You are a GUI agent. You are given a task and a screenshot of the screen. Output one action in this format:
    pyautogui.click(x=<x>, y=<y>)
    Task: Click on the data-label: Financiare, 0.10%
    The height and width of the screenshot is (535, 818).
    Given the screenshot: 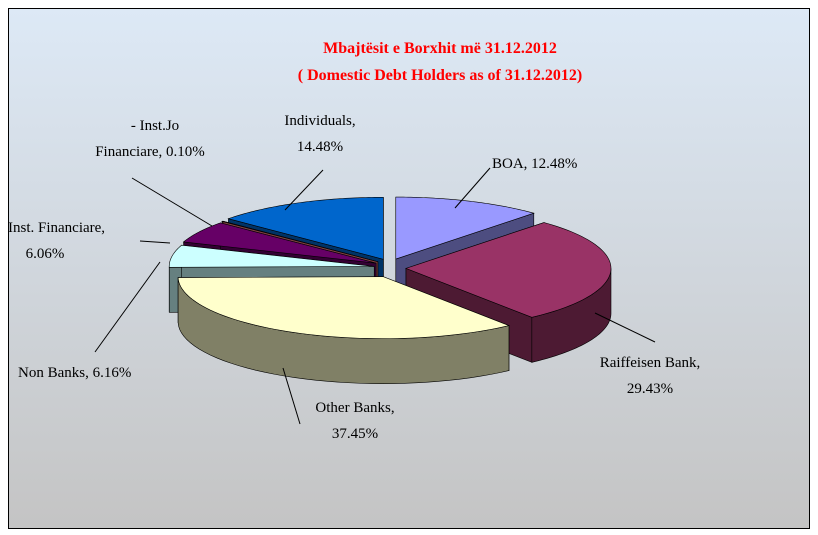 What is the action you would take?
    pyautogui.click(x=150, y=152)
    